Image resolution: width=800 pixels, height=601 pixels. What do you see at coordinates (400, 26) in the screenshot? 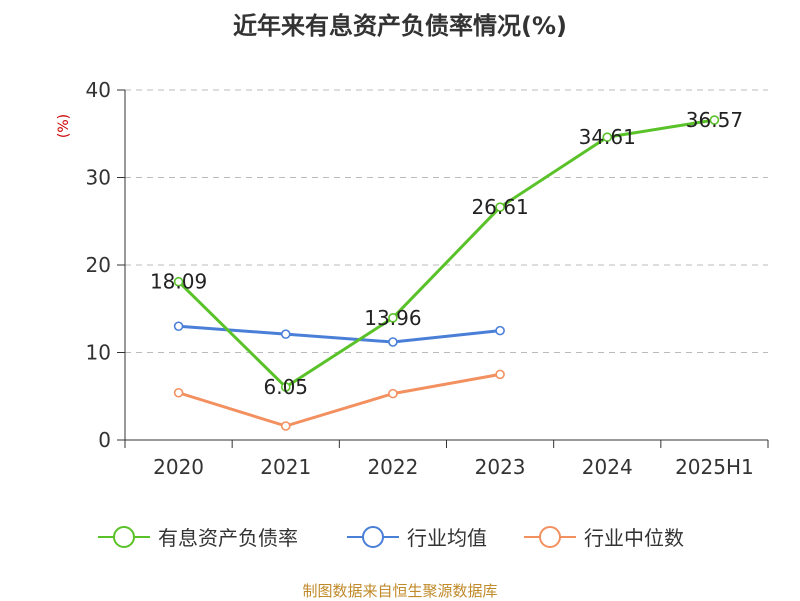
I see `chart-title: 近年来有息资产负债率情况(%)` at bounding box center [400, 26].